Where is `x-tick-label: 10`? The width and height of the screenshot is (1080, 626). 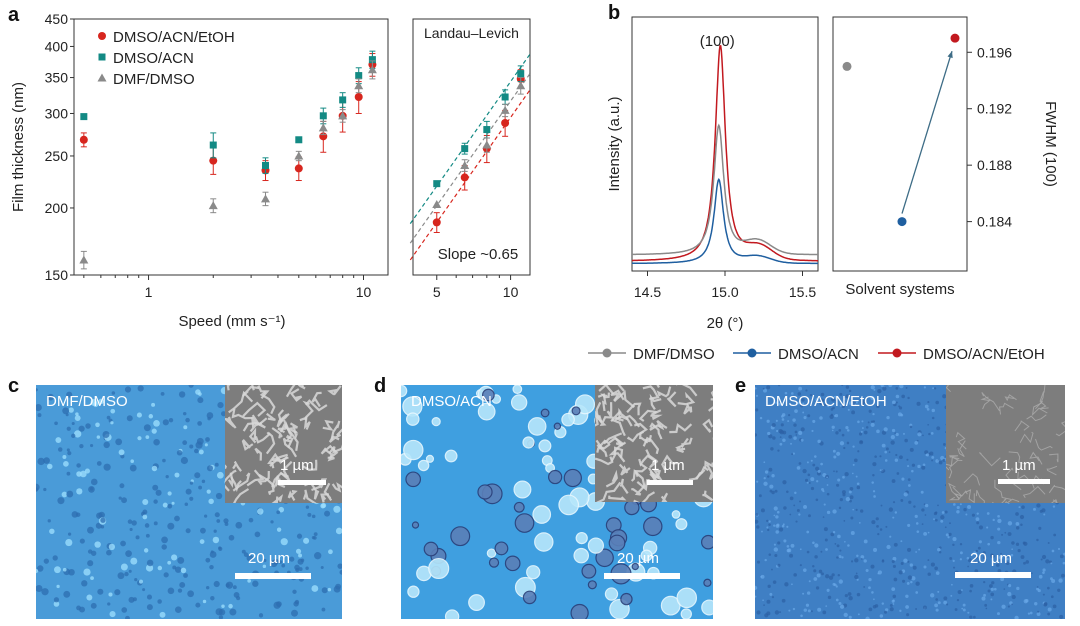
x-tick-label: 10 is located at coordinates (364, 292).